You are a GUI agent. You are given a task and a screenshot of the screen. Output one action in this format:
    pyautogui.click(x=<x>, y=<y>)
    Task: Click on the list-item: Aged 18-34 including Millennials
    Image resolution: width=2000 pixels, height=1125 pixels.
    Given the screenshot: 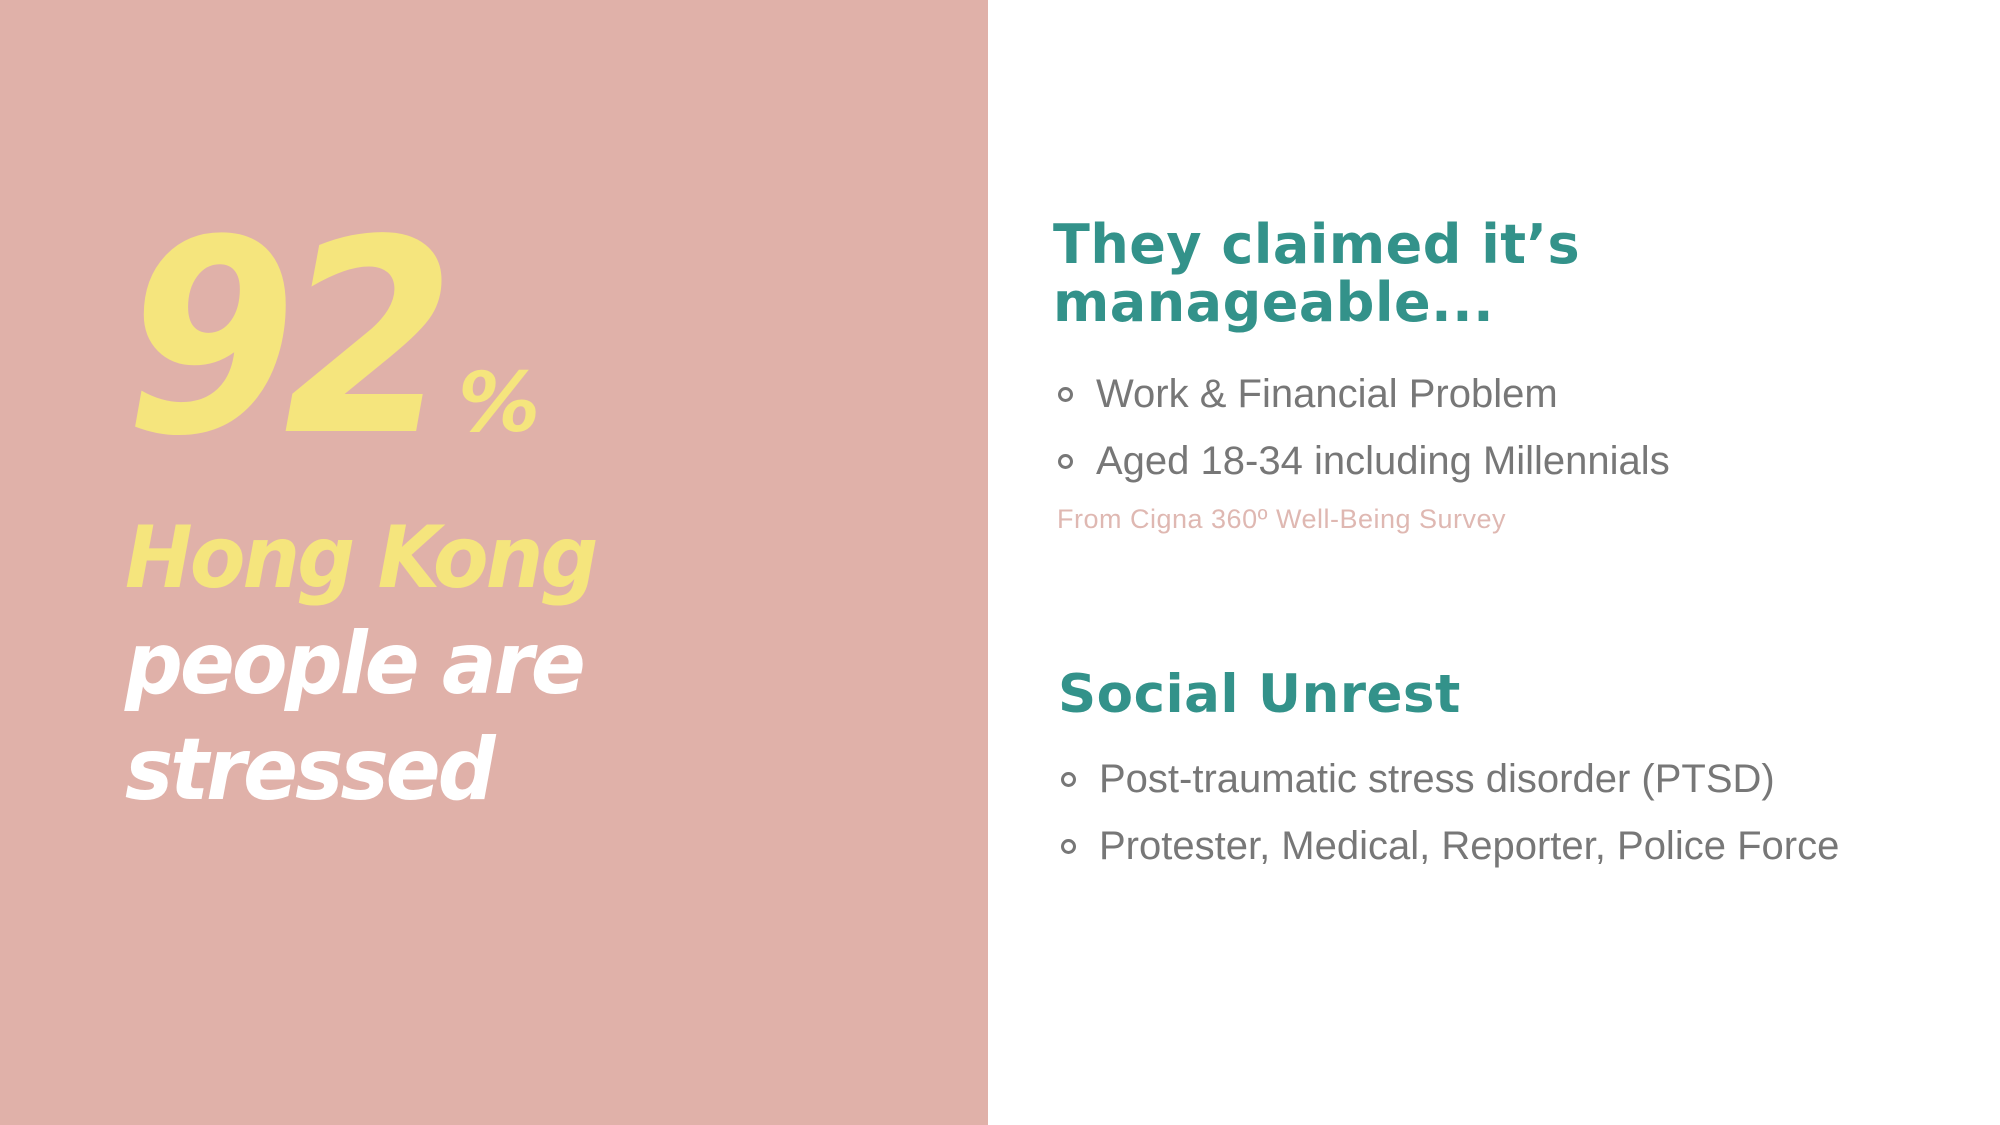 What is the action you would take?
    pyautogui.click(x=1364, y=465)
    